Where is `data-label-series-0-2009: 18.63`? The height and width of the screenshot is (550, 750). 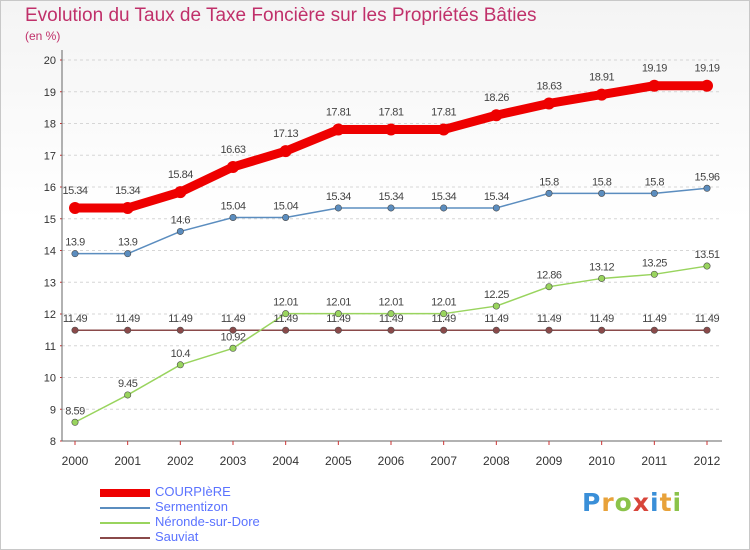
data-label-series-0-2009: 18.63 is located at coordinates (548, 86).